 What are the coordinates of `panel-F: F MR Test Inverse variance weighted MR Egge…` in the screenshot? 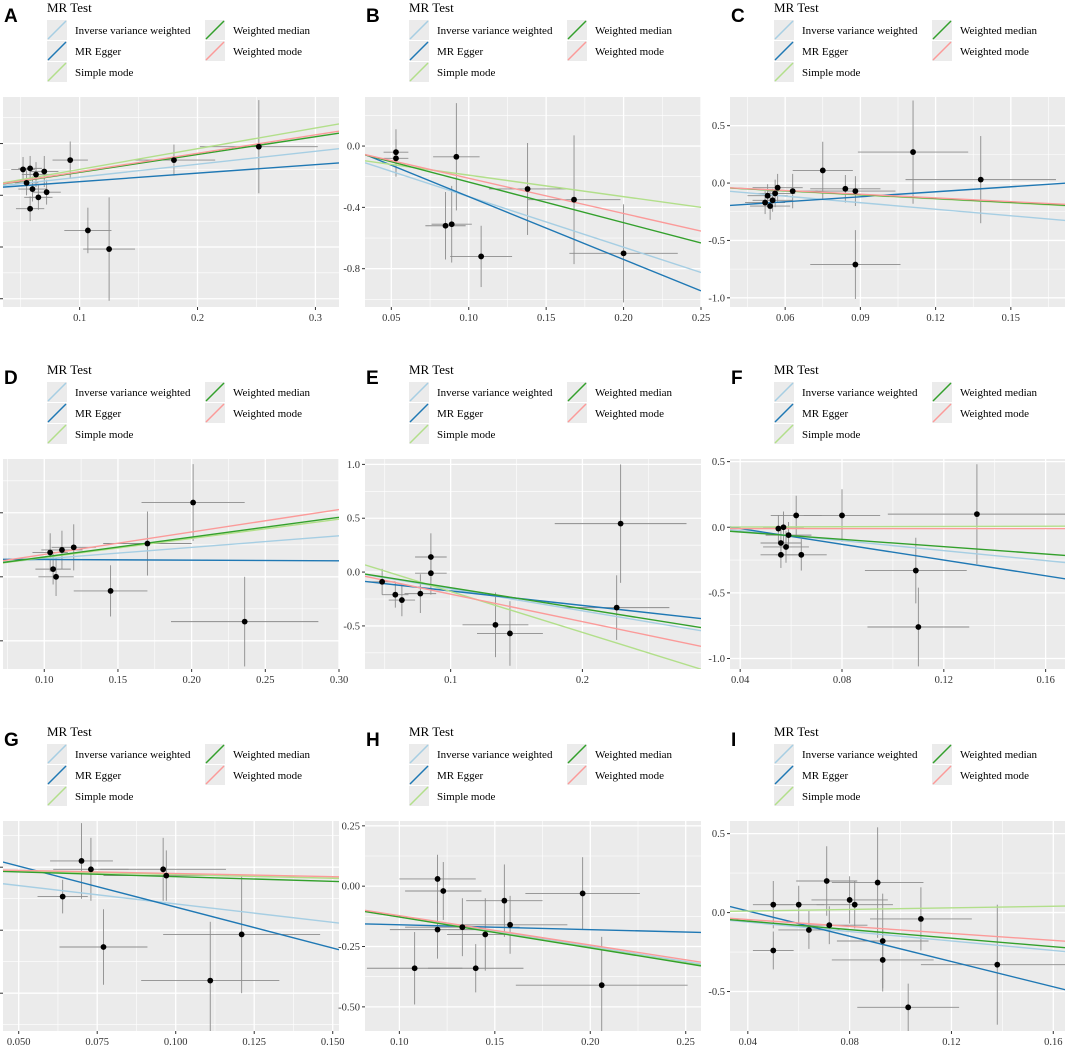 It's located at (886, 524).